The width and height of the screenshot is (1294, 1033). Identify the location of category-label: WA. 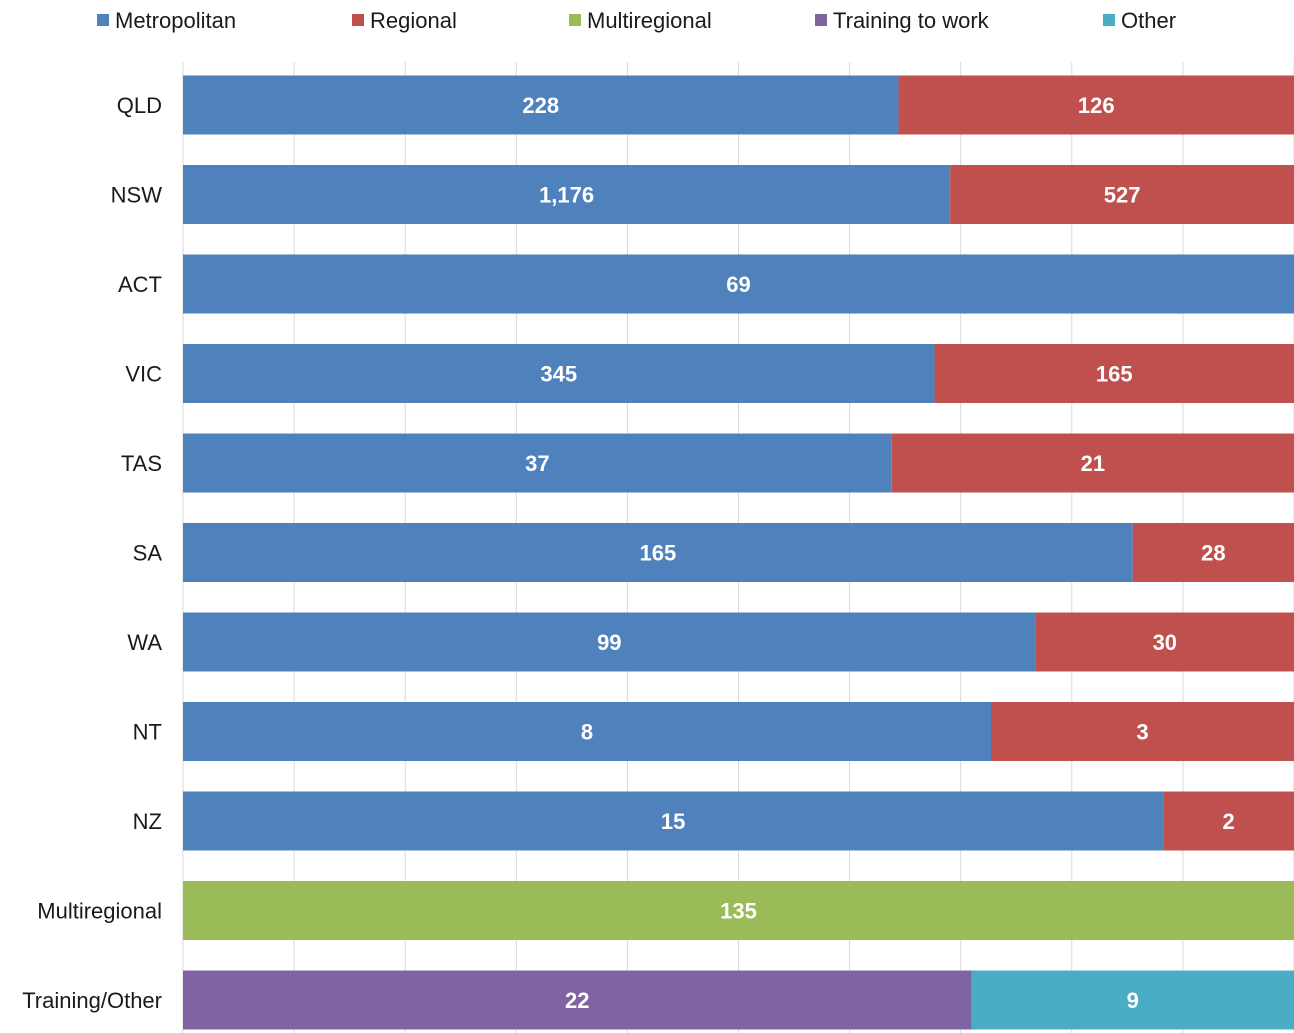
(144, 642).